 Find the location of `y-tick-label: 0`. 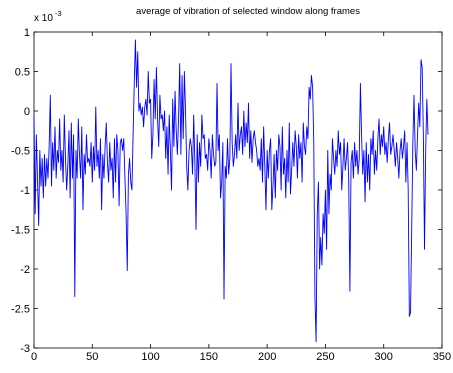

y-tick-label: 0 is located at coordinates (27, 112).